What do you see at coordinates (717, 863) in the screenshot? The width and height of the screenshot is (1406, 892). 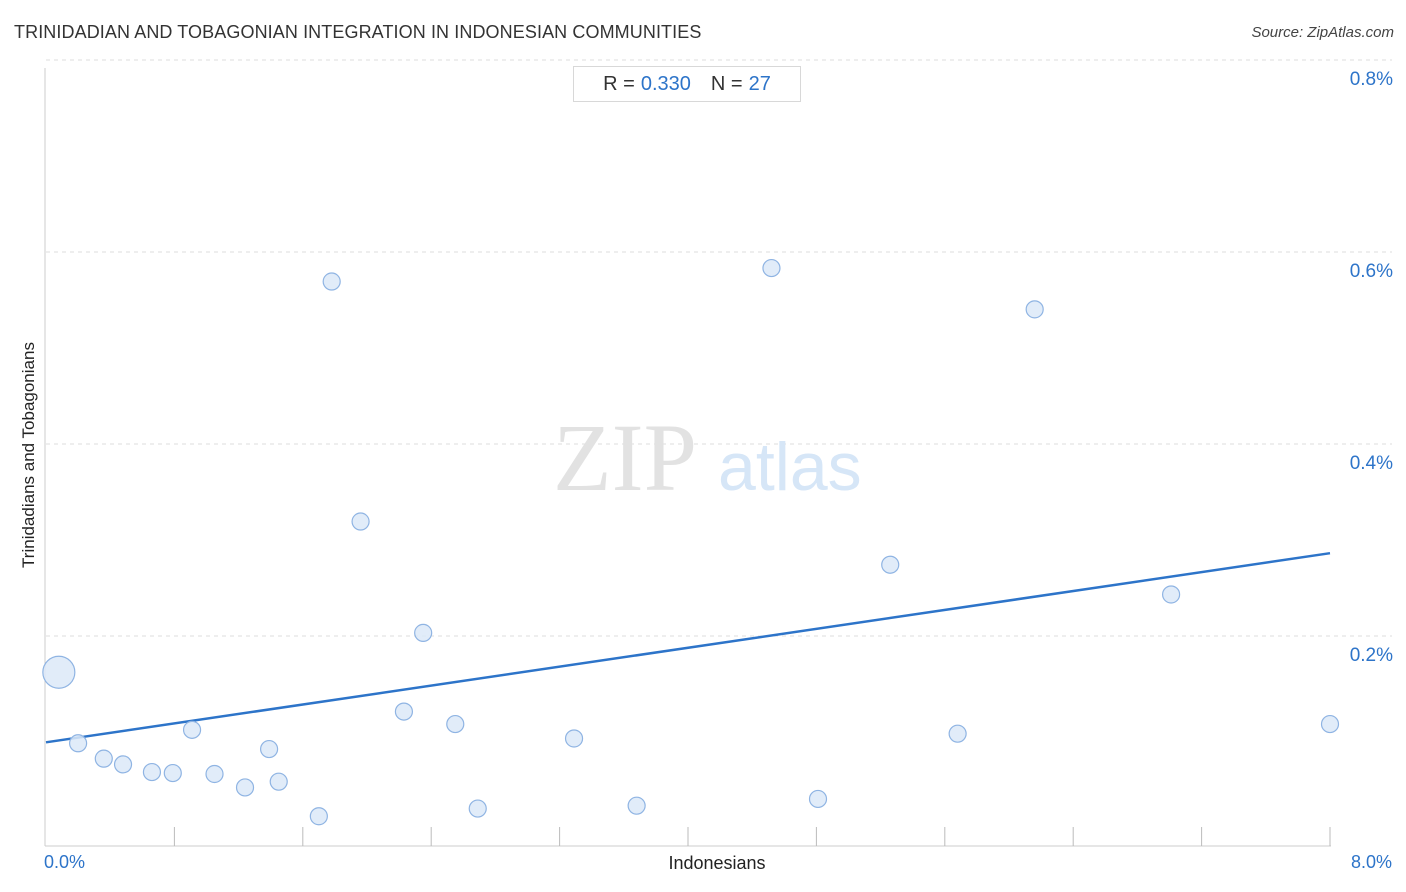 I see `x-axis-label: Indonesians` at bounding box center [717, 863].